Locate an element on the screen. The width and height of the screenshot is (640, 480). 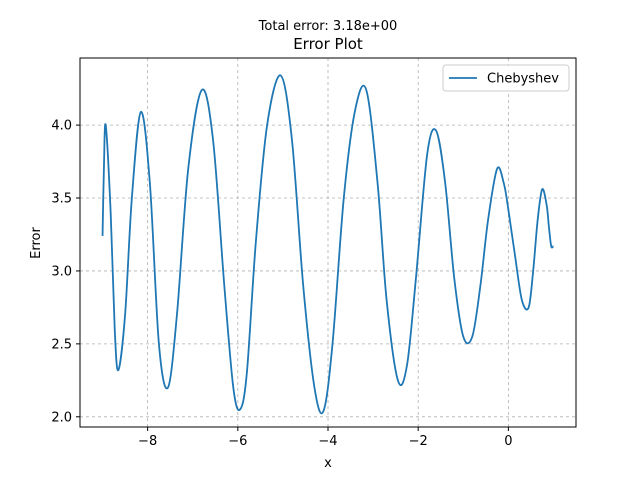
legend-label: Chebyshev is located at coordinates (523, 79).